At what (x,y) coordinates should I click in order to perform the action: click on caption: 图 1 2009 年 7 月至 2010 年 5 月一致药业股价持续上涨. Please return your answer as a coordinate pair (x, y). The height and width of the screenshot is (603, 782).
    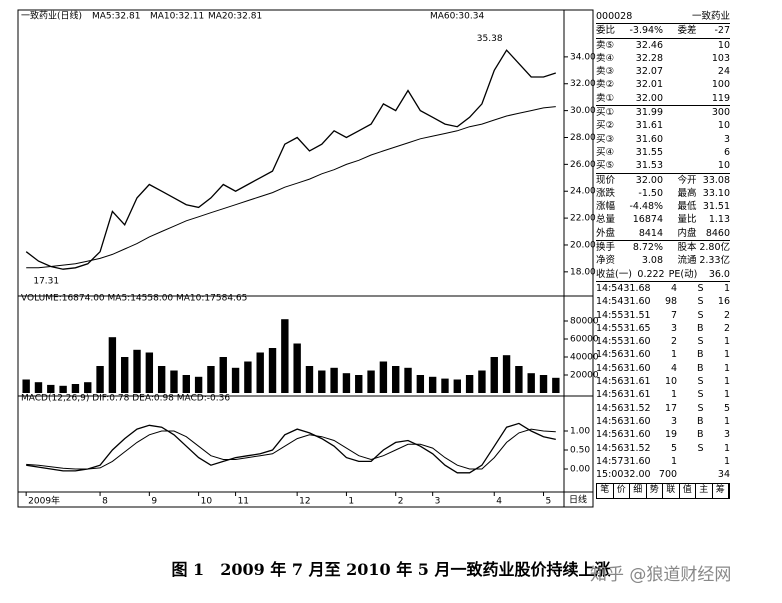
    Looking at the image, I should click on (391, 569).